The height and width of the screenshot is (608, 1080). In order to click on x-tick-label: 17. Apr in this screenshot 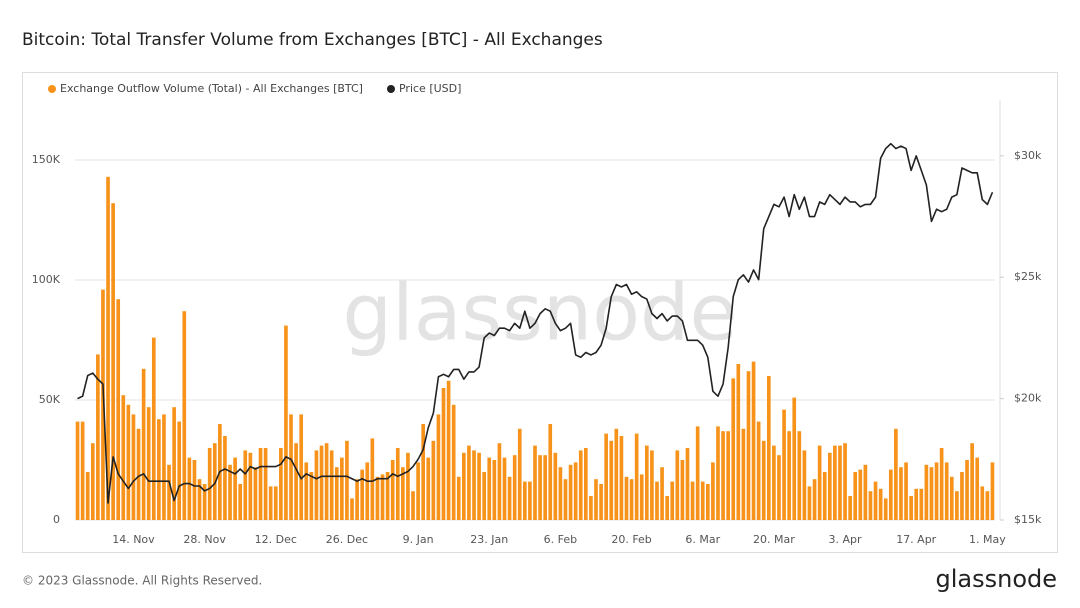, I will do `click(916, 539)`.